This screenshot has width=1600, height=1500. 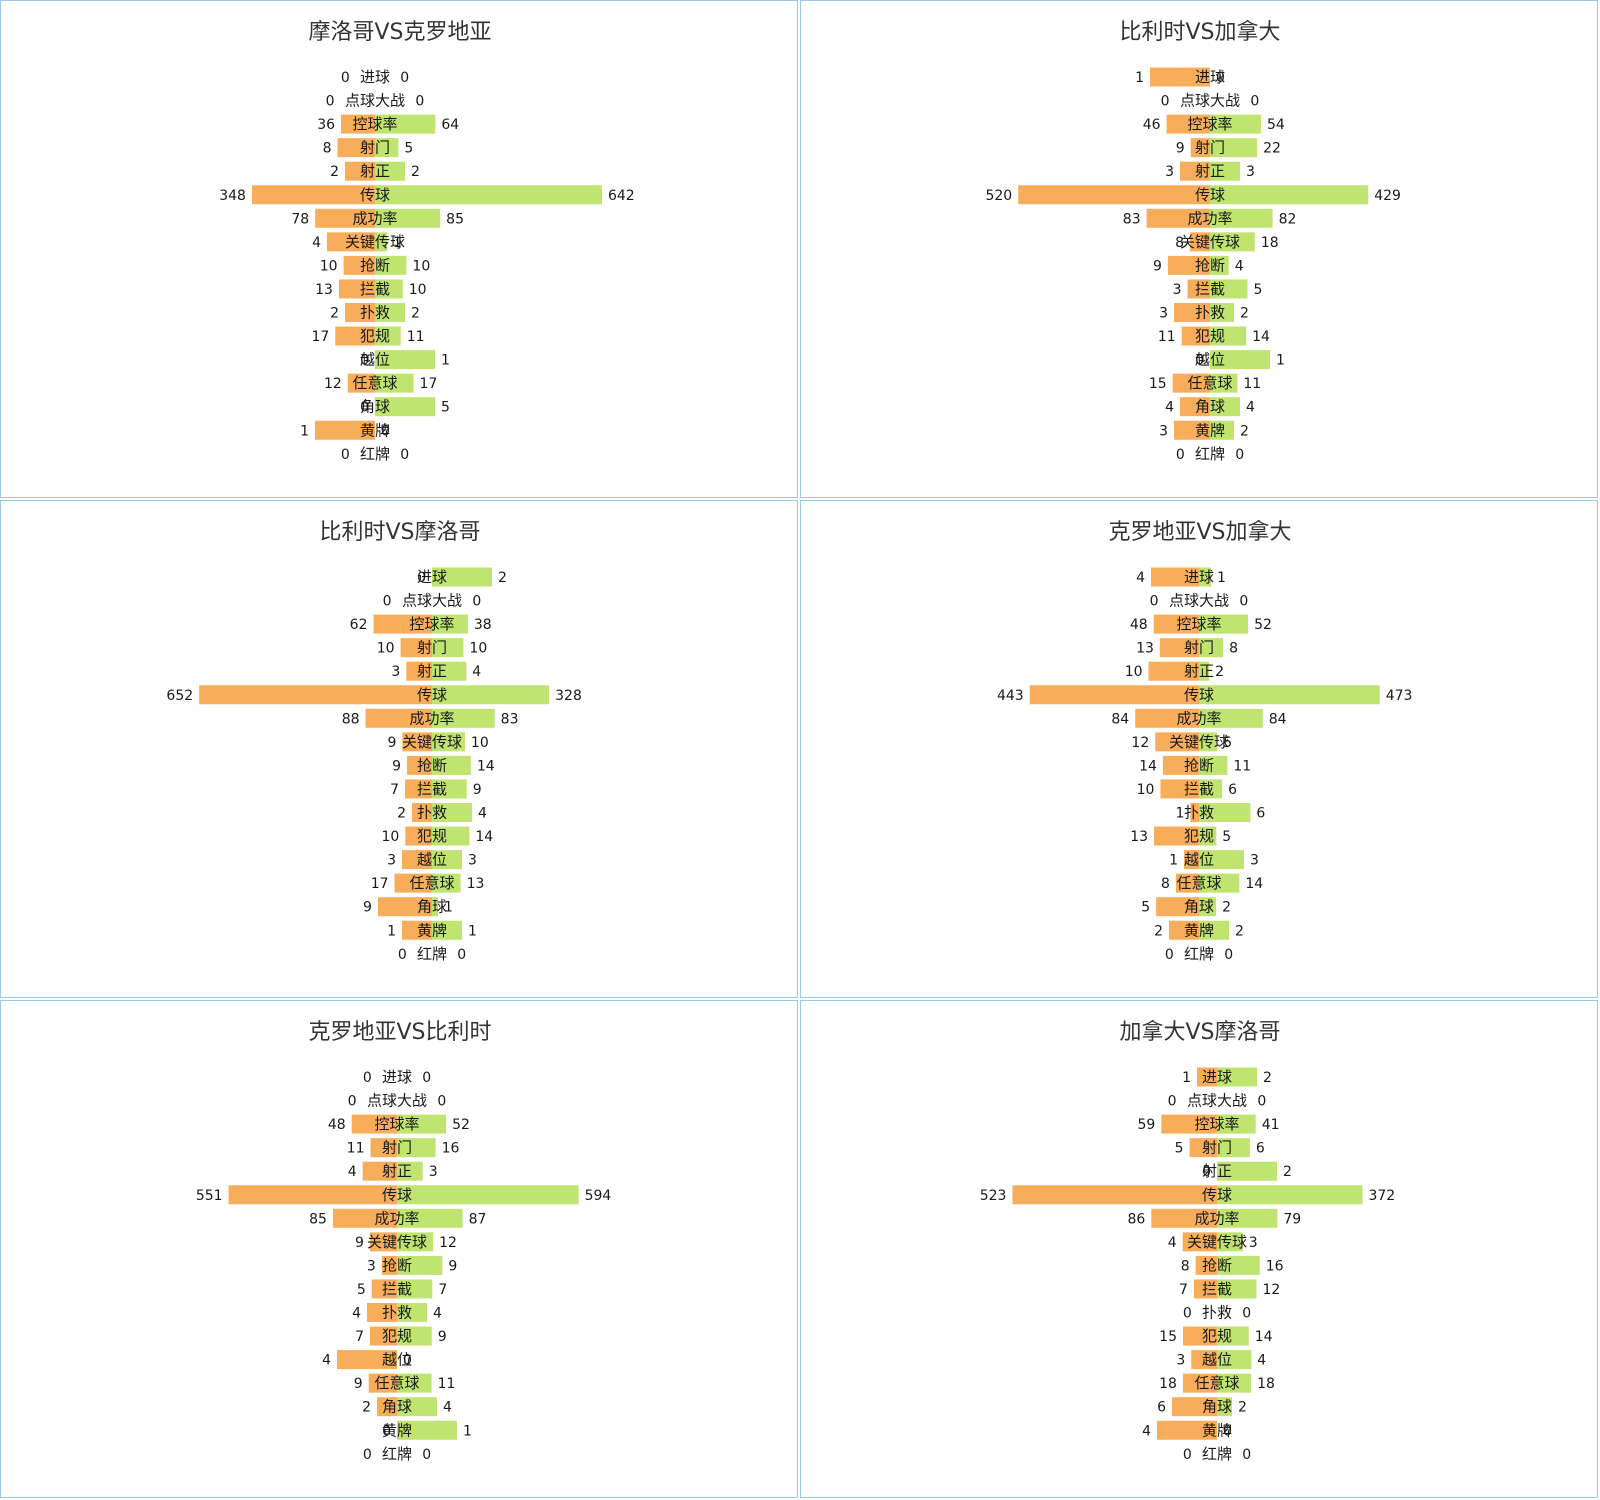 I want to click on chart-title: 比利时VS加拿大, so click(x=1199, y=32).